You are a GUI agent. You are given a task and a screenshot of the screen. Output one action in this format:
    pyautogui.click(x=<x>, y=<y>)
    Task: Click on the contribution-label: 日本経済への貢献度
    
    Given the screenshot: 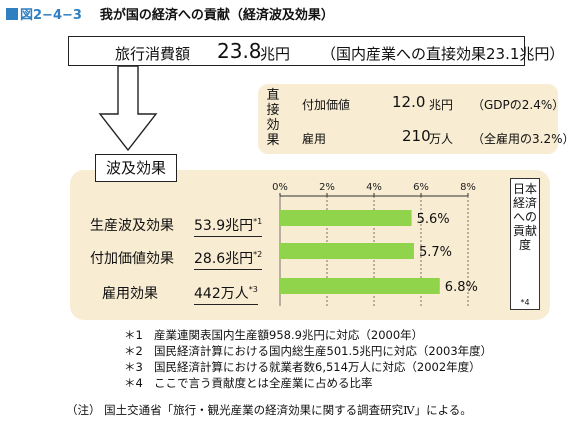 What is the action you would take?
    pyautogui.click(x=524, y=217)
    